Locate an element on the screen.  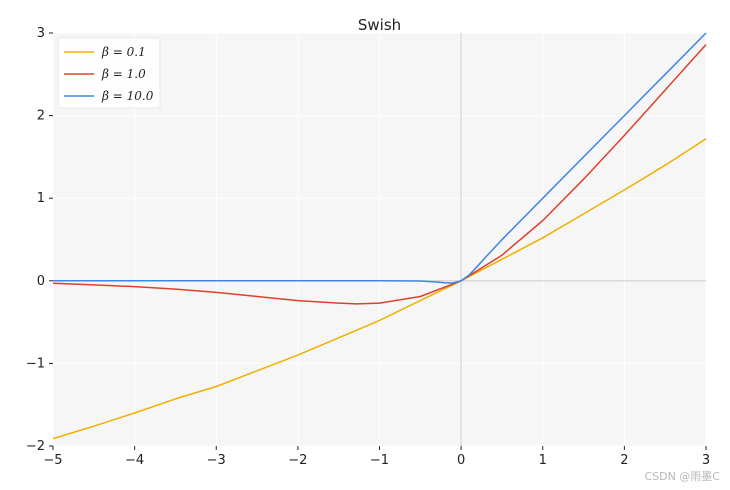
chart-title: Swish is located at coordinates (379, 25).